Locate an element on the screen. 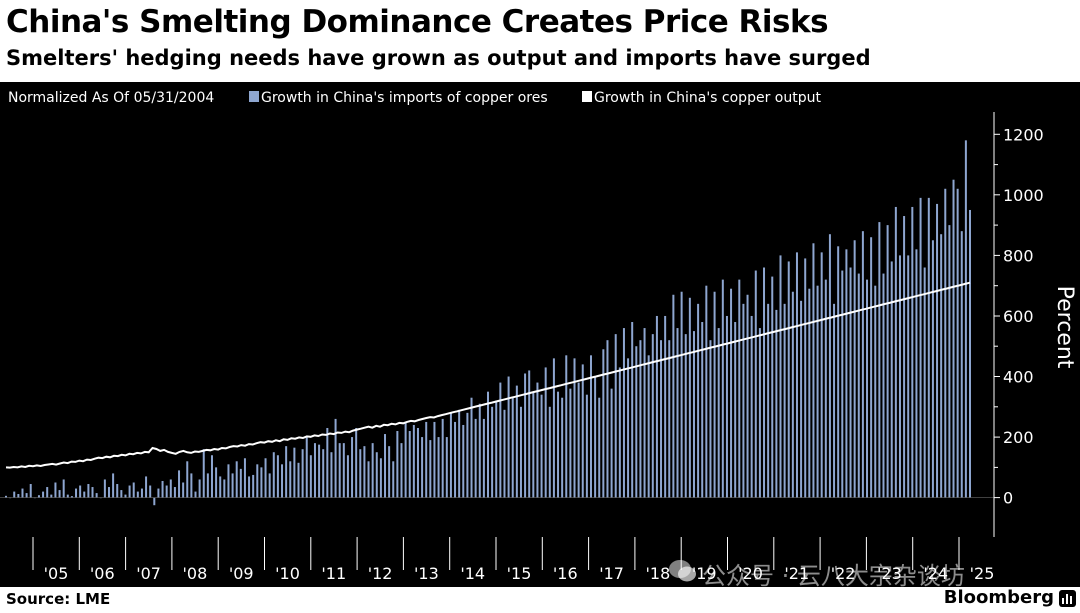 This screenshot has height=613, width=1080. x-tick-label: '21 is located at coordinates (796, 573).